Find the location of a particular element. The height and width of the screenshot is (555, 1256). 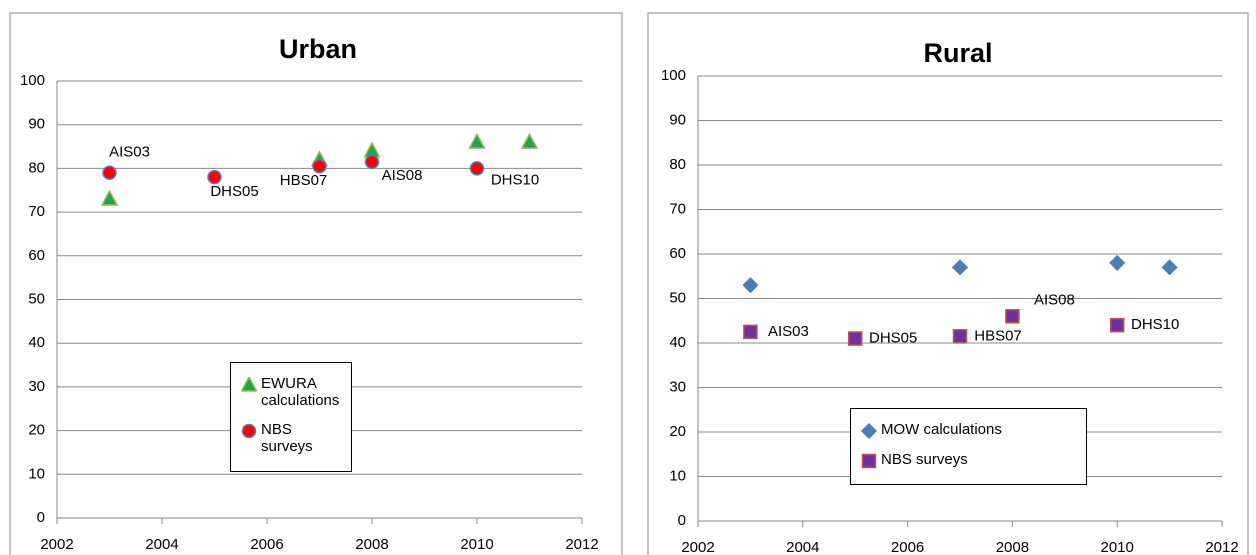

legend: EWURA calculations NBS surveys is located at coordinates (291, 417).